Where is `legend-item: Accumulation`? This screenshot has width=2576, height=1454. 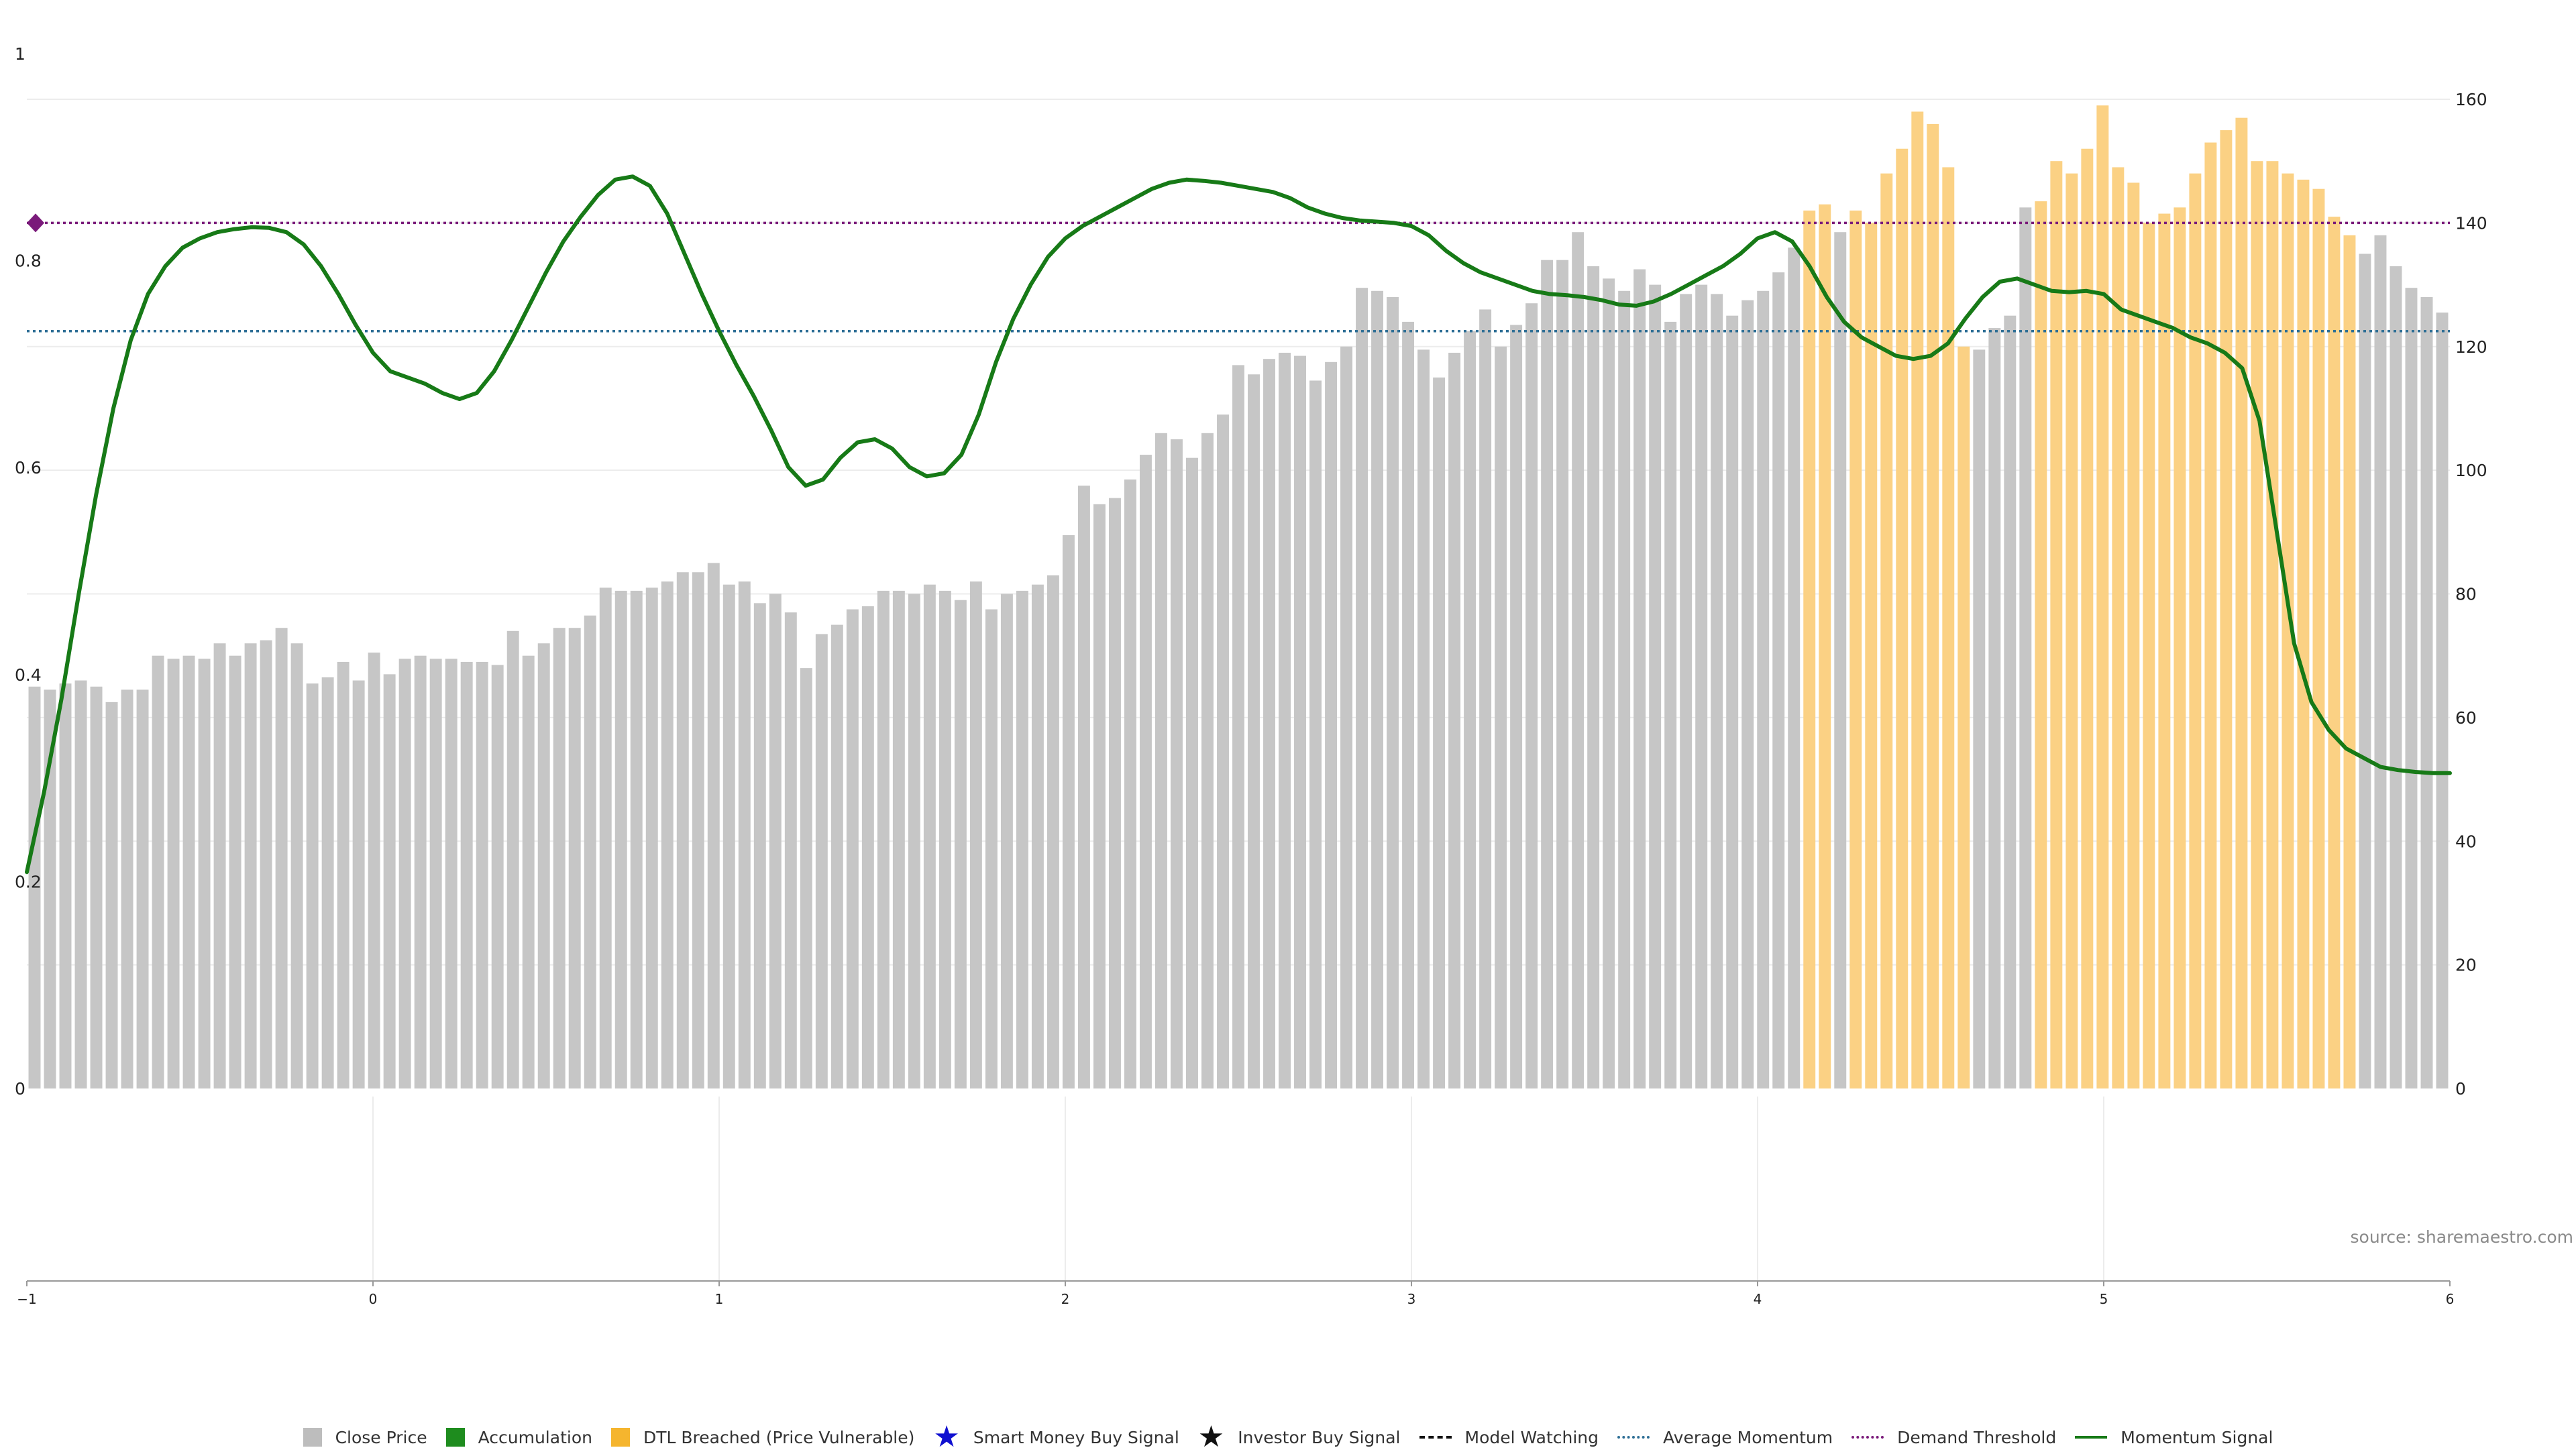 legend-item: Accumulation is located at coordinates (518, 1437).